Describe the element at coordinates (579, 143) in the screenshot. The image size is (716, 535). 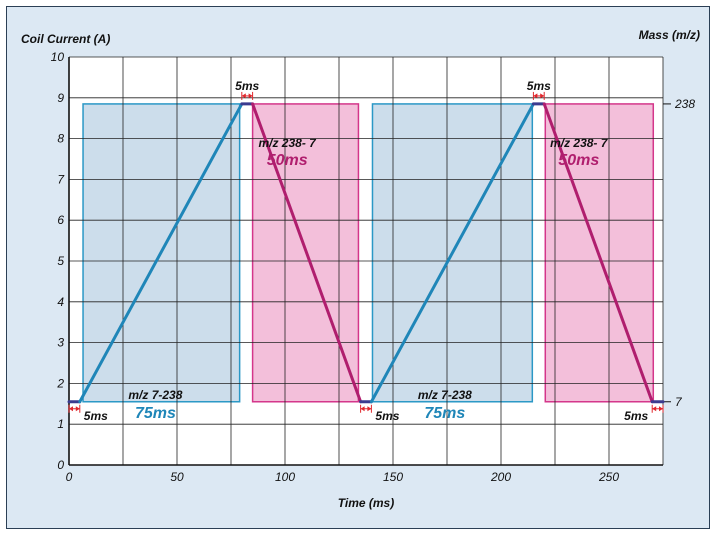
I see `annotation-down-label-11: m/z 238- 7` at that location.